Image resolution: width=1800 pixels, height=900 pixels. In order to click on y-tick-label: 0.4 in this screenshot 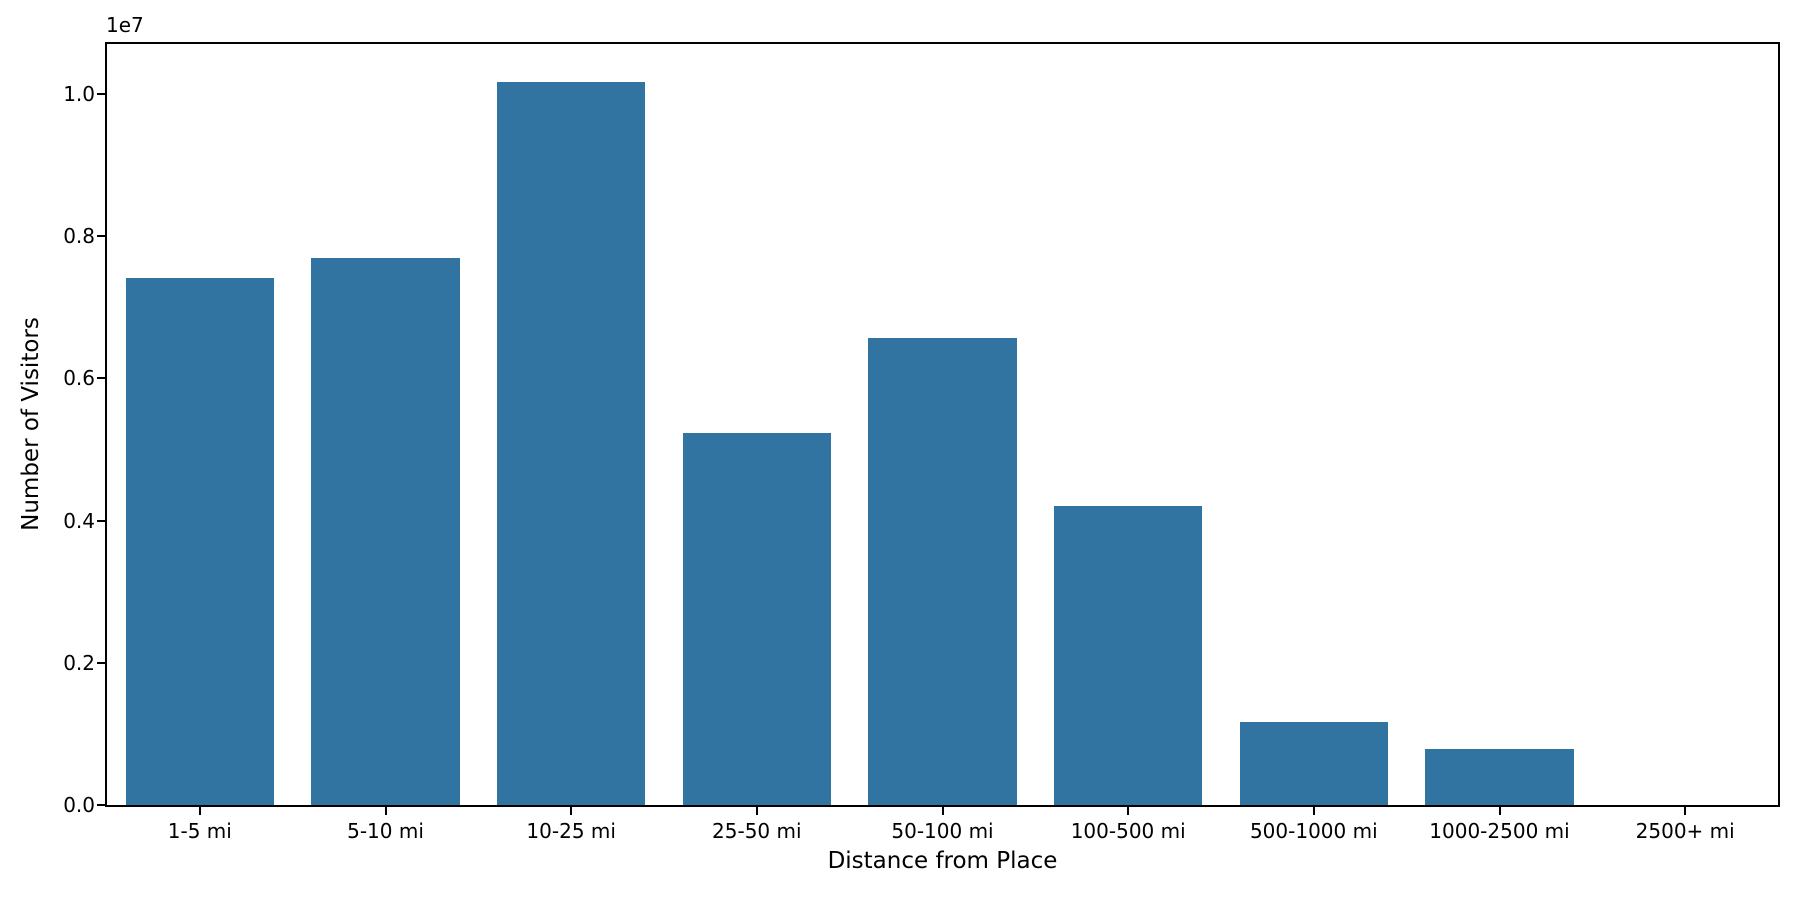, I will do `click(79, 520)`.